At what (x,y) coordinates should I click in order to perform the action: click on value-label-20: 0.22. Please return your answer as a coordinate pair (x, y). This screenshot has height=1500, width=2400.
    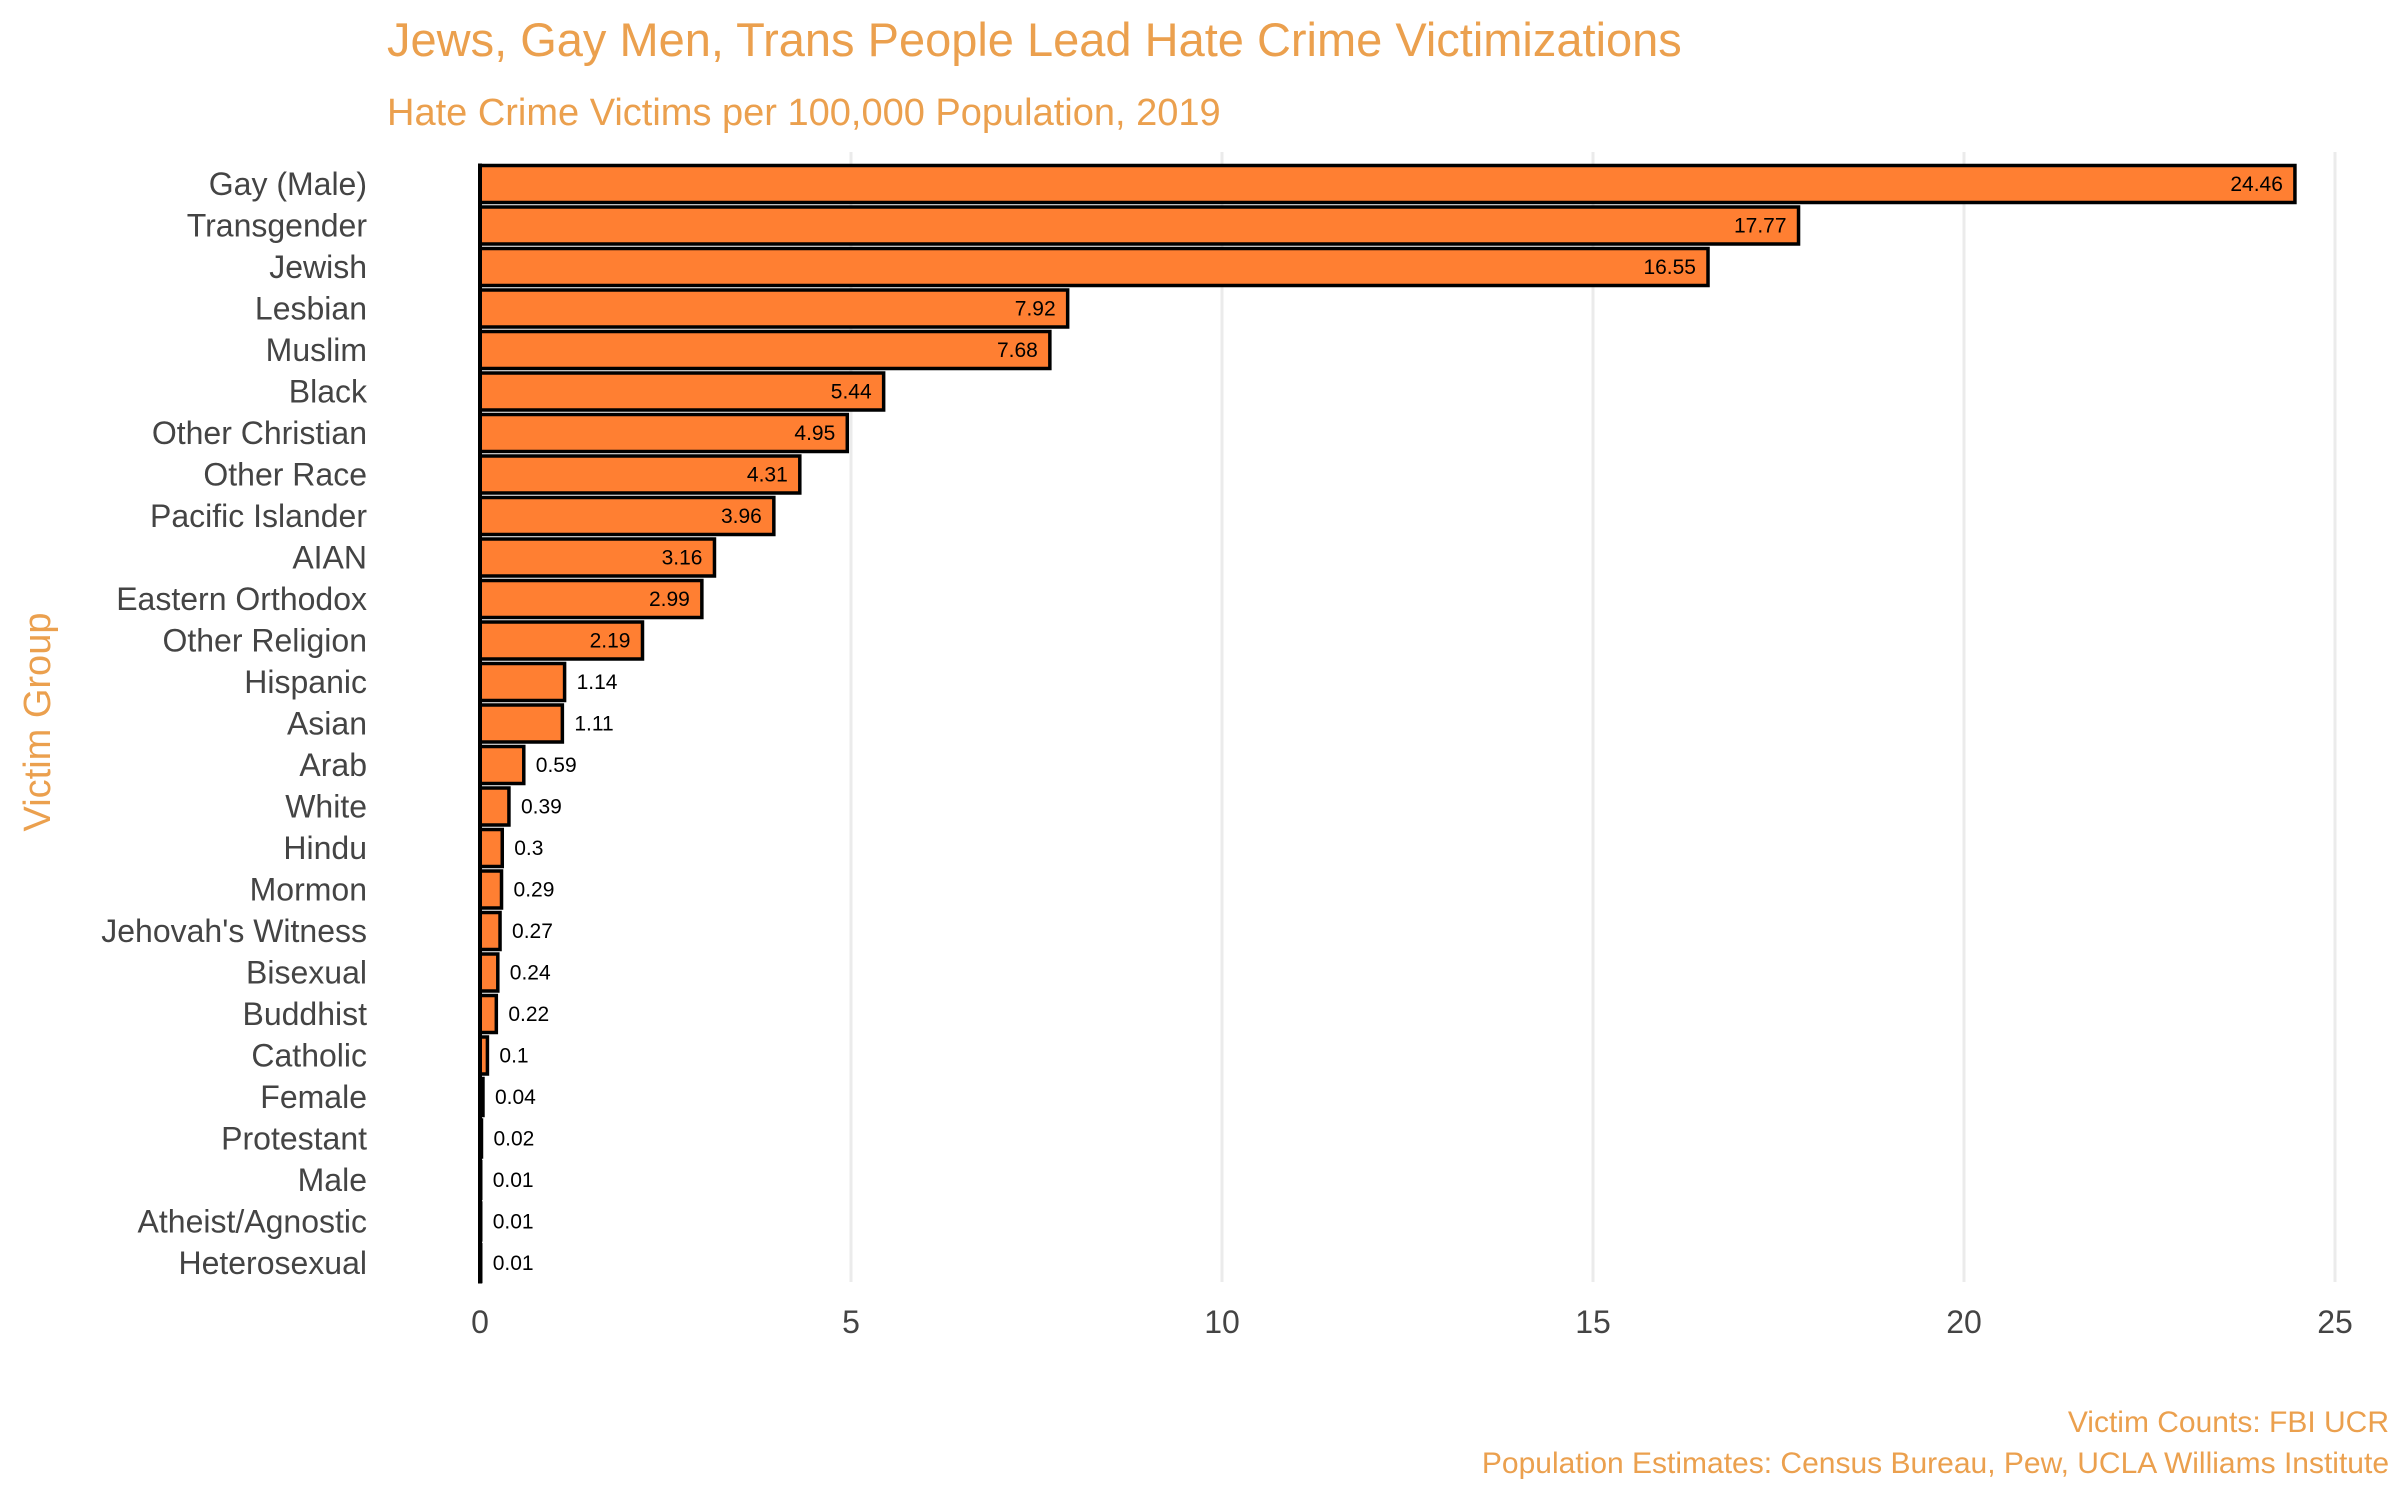
    Looking at the image, I should click on (528, 1014).